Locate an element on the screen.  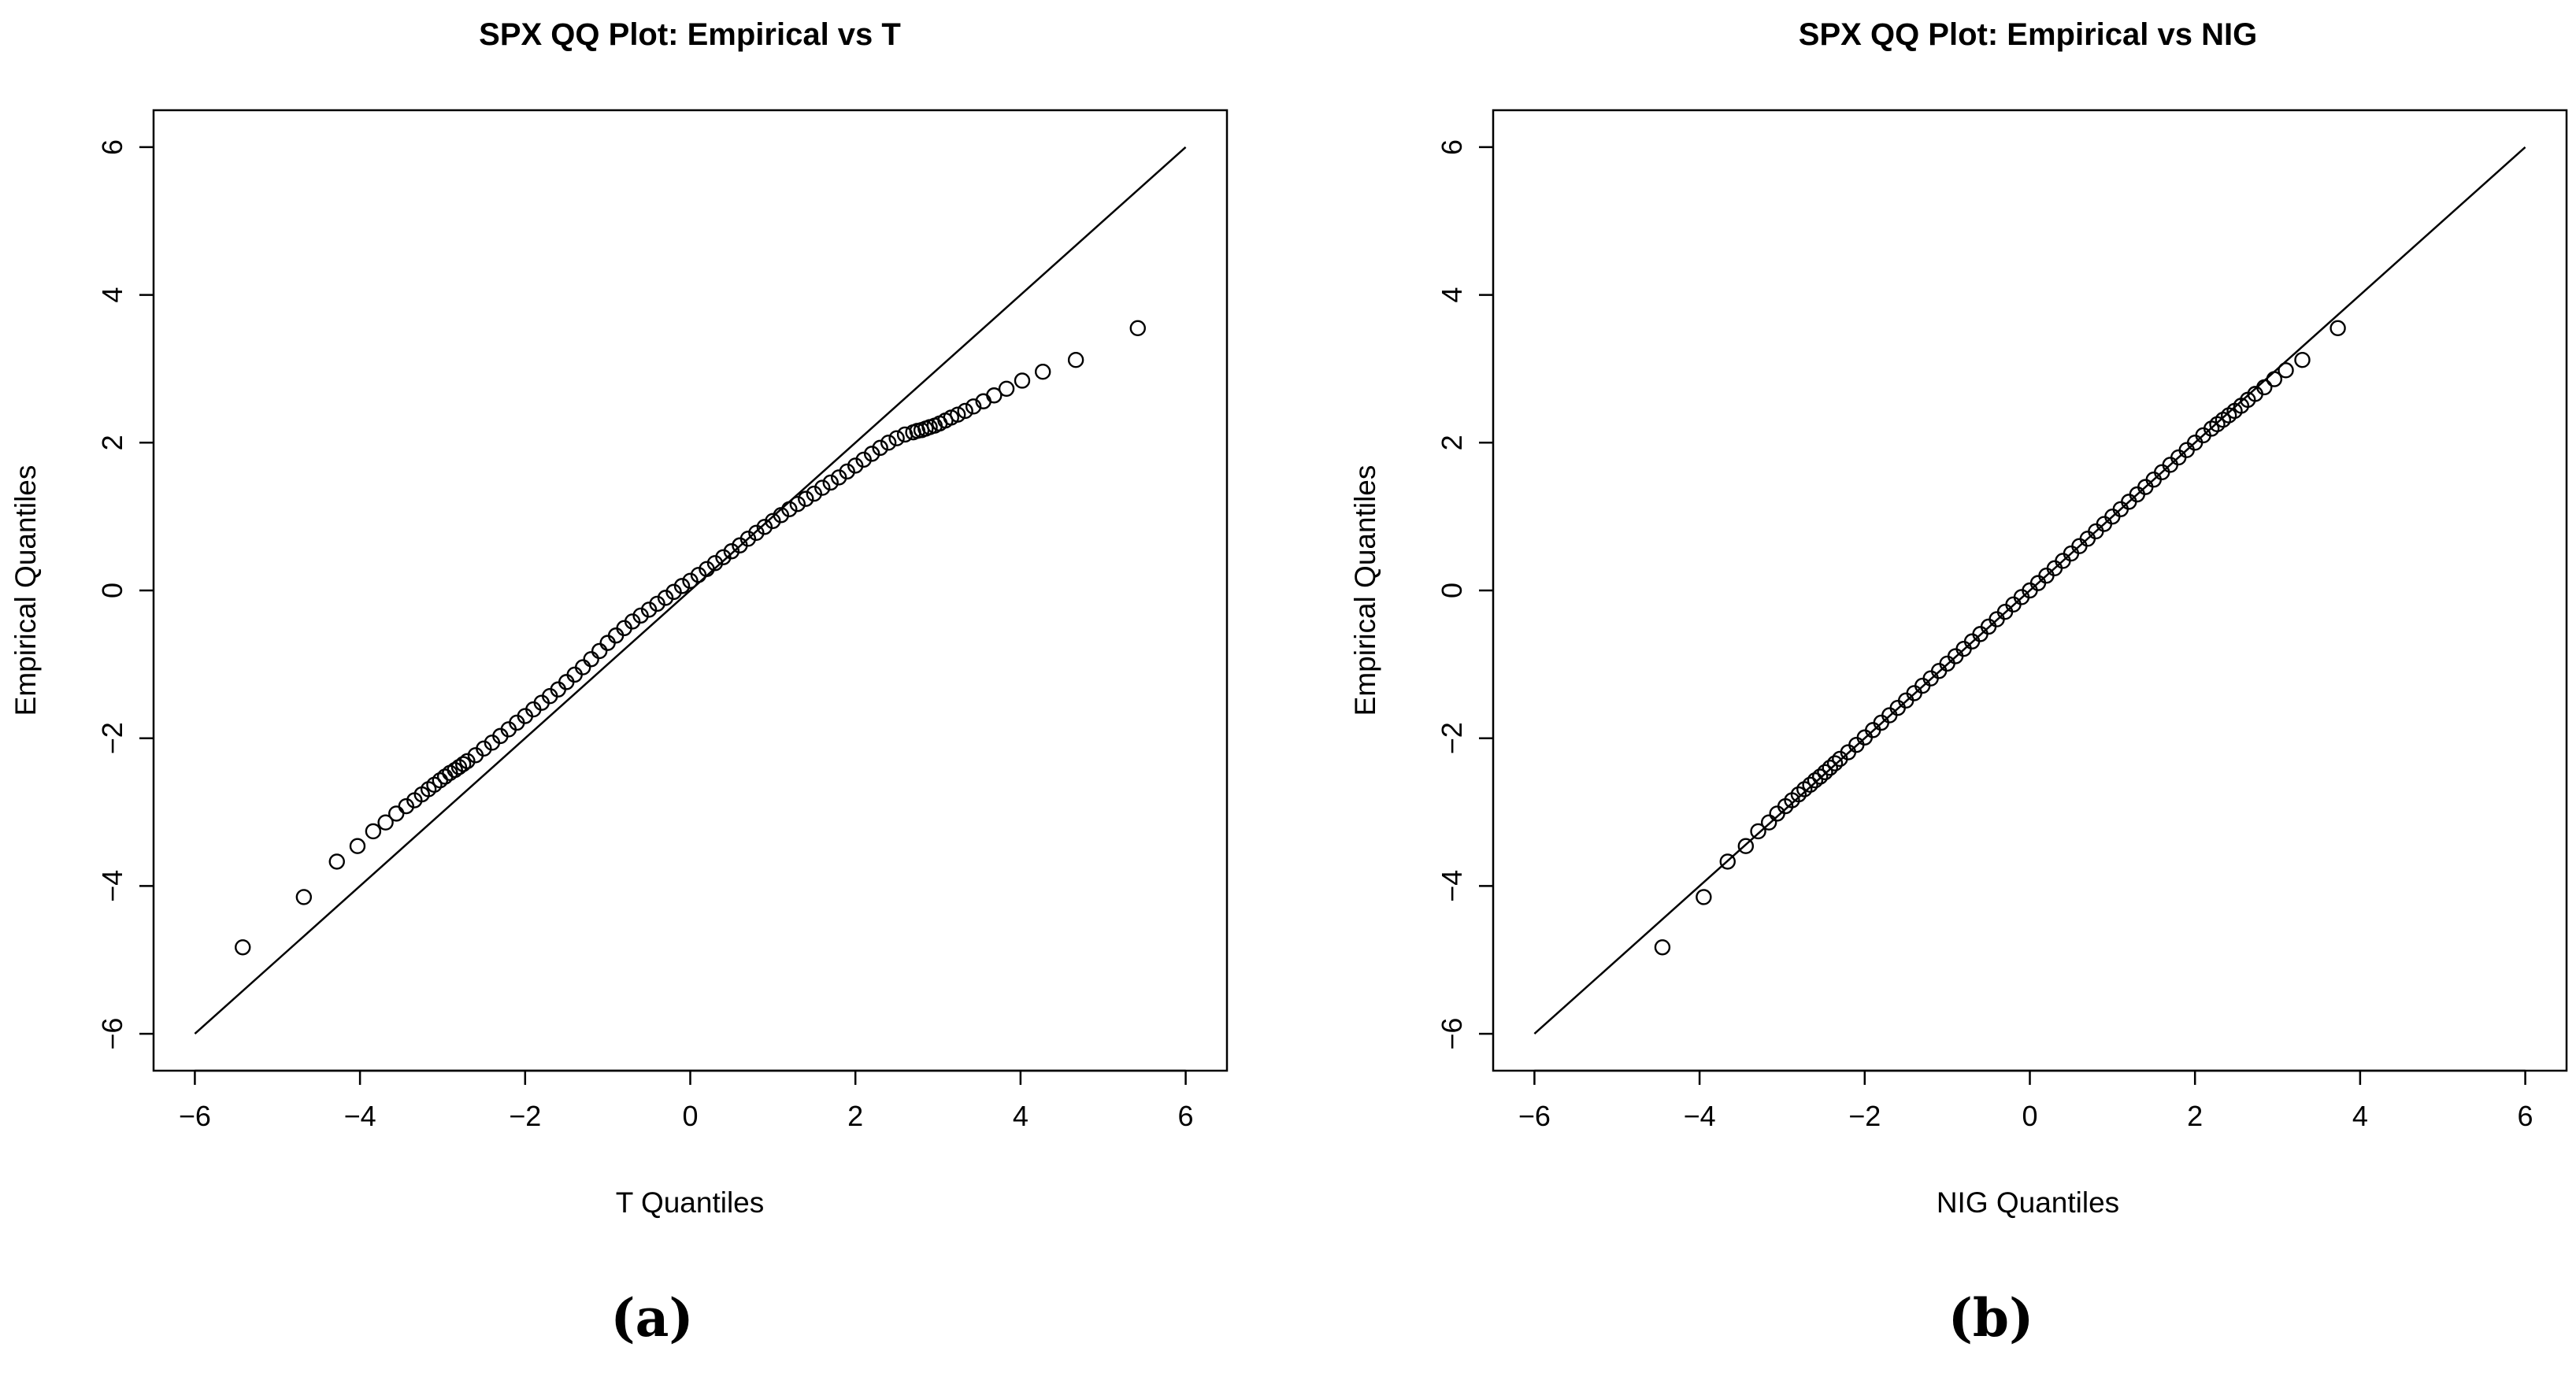
panel-label: (b) is located at coordinates (1991, 1318).